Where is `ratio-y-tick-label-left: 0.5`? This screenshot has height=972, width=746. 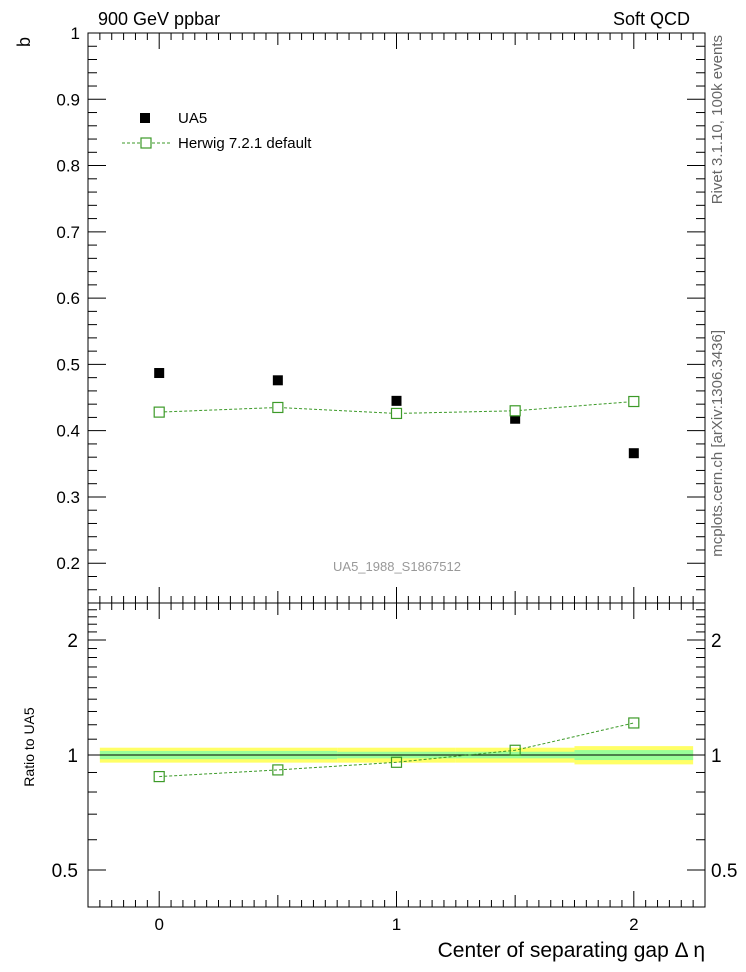
ratio-y-tick-label-left: 0.5 is located at coordinates (65, 871).